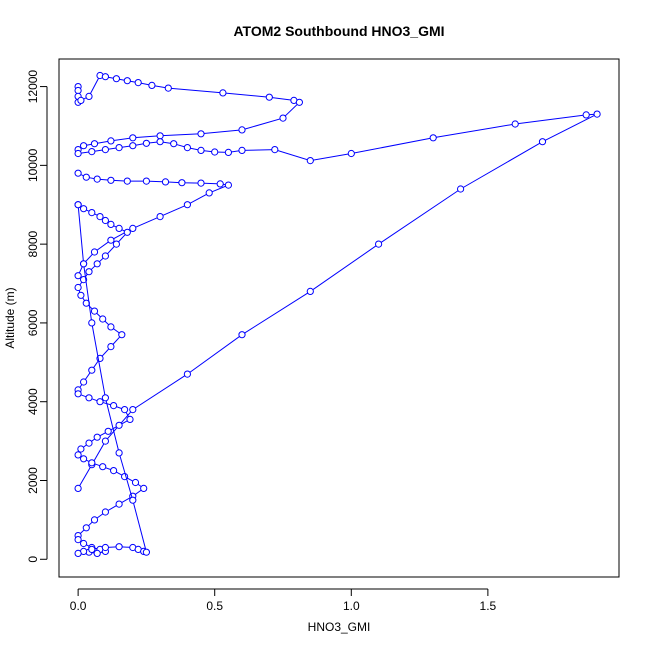 This screenshot has height=650, width=650. What do you see at coordinates (214, 606) in the screenshot?
I see `x-tick-label: 0.5` at bounding box center [214, 606].